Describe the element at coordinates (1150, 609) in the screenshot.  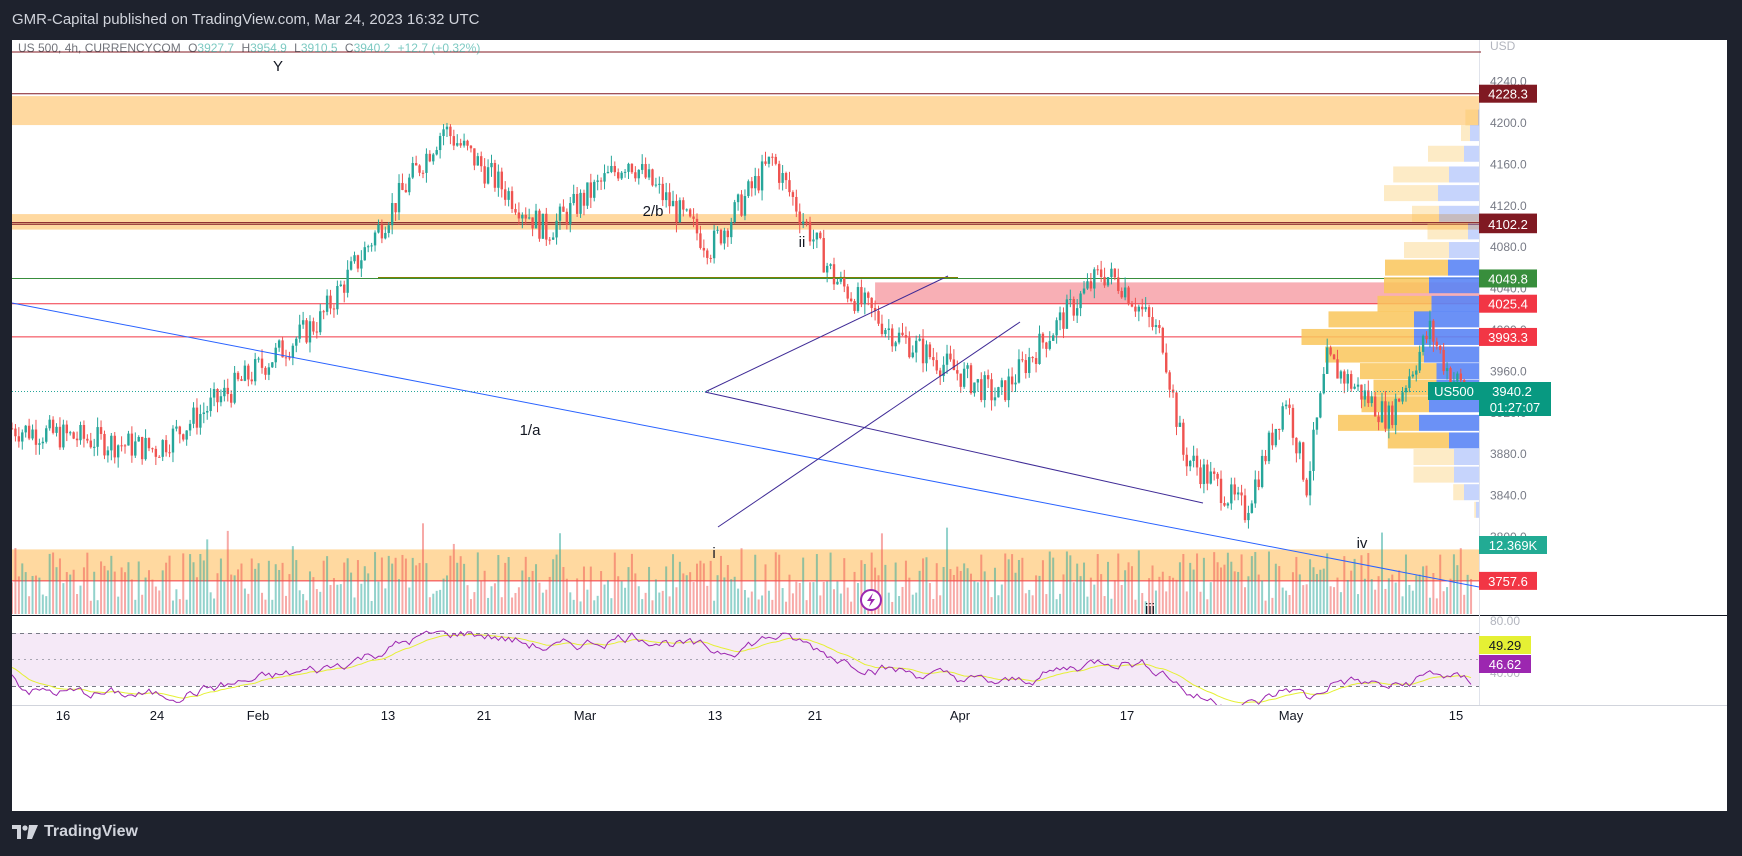
I see `wave-label-iii: iii` at that location.